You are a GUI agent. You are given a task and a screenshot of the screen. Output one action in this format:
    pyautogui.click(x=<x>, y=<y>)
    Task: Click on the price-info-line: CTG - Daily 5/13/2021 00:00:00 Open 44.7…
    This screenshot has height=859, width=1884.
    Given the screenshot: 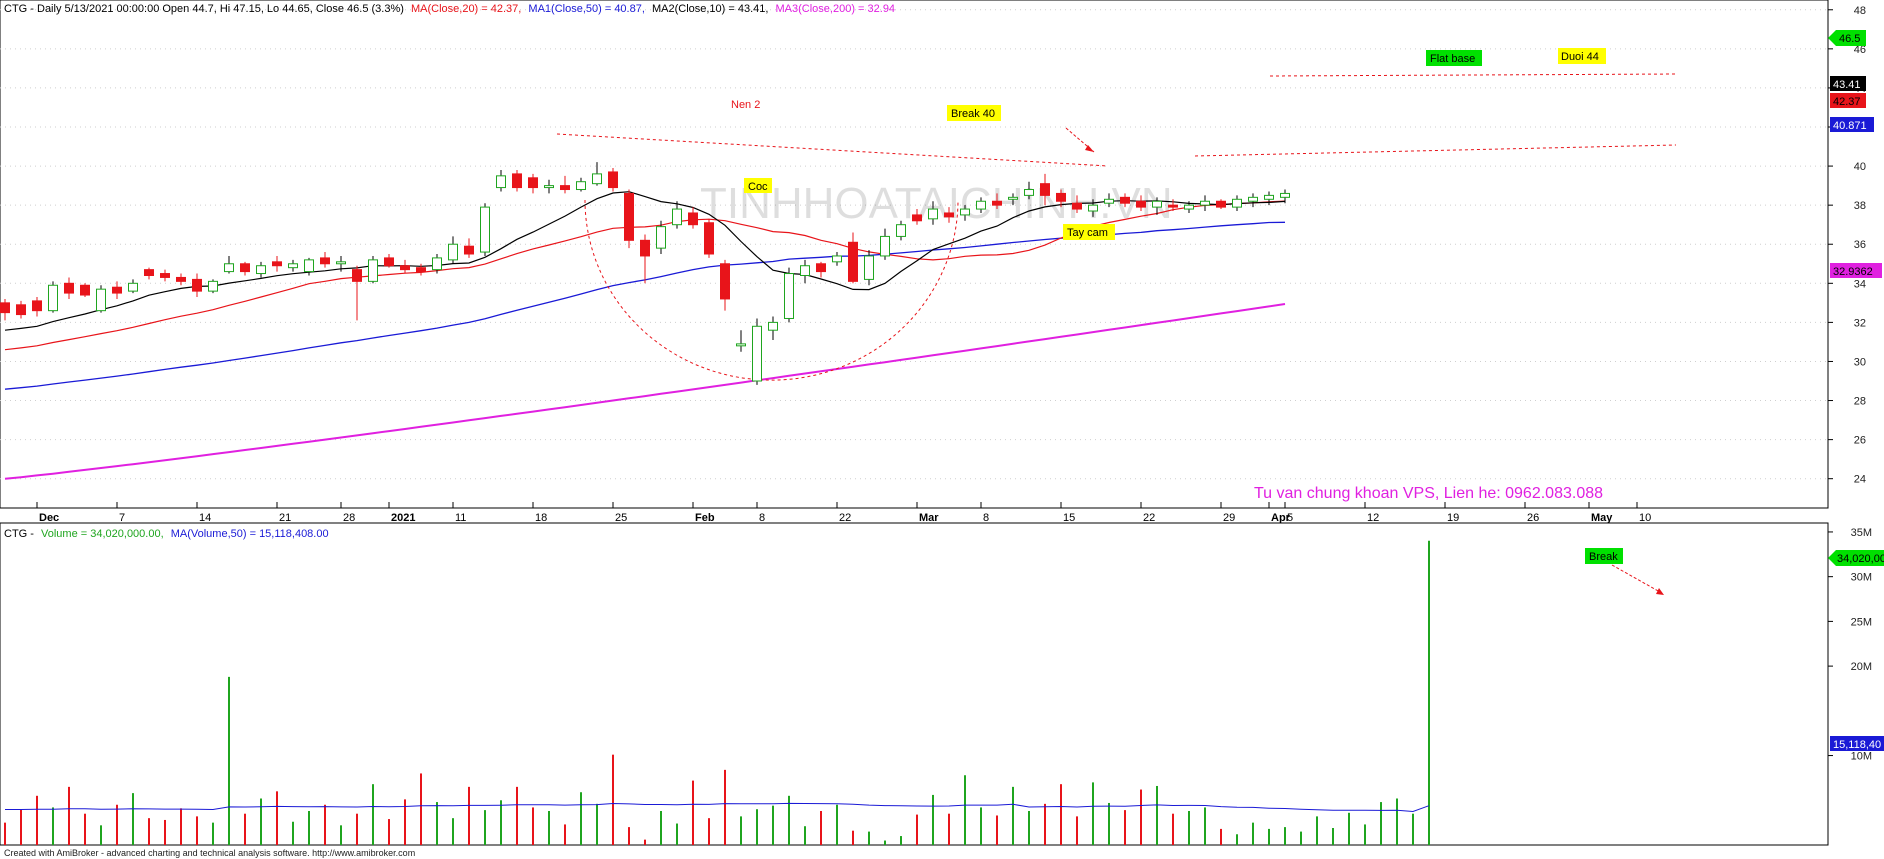 What is the action you would take?
    pyautogui.click(x=449, y=9)
    